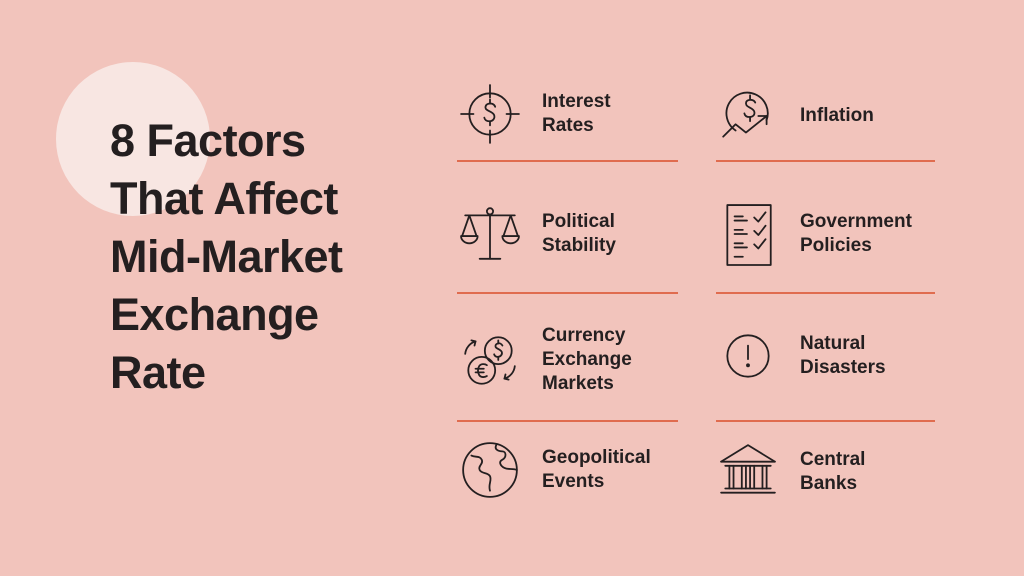 Image resolution: width=1024 pixels, height=576 pixels. I want to click on factor-label-line: Geopolitical, so click(596, 457).